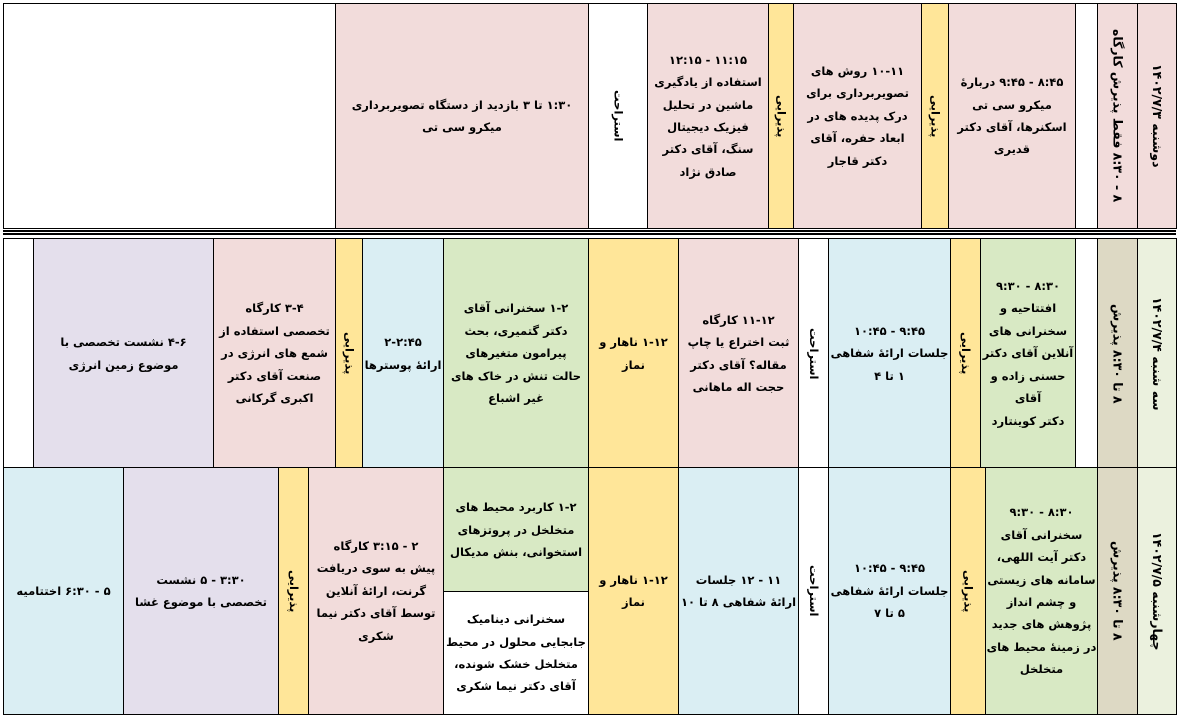 The width and height of the screenshot is (1179, 717). What do you see at coordinates (274, 353) in the screenshot?
I see `cell-text: شمع های انرژی در` at bounding box center [274, 353].